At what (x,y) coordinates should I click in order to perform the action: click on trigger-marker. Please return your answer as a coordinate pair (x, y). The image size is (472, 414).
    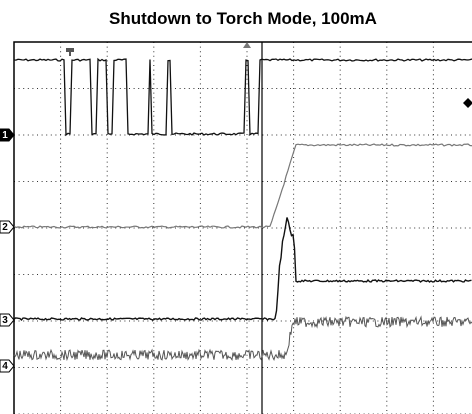
    Looking at the image, I should click on (247, 45).